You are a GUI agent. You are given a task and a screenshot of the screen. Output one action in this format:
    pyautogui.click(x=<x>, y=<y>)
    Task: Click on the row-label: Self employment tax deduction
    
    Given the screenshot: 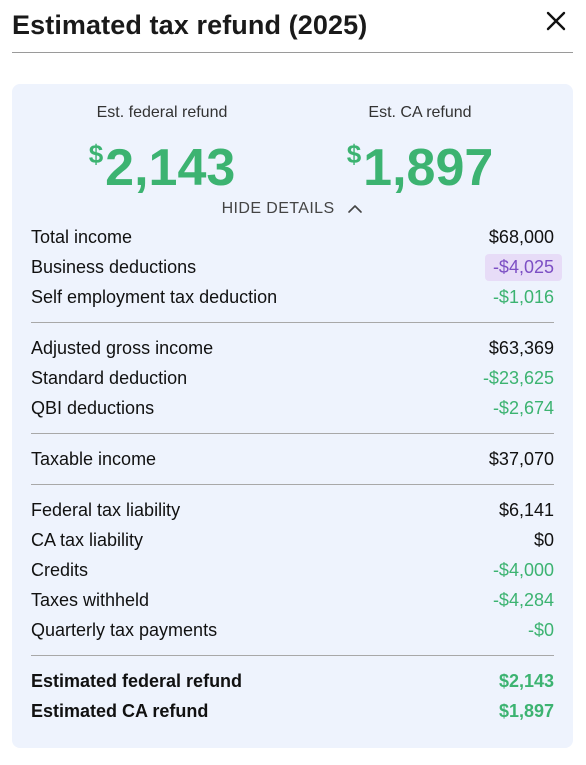 What is the action you would take?
    pyautogui.click(x=154, y=296)
    